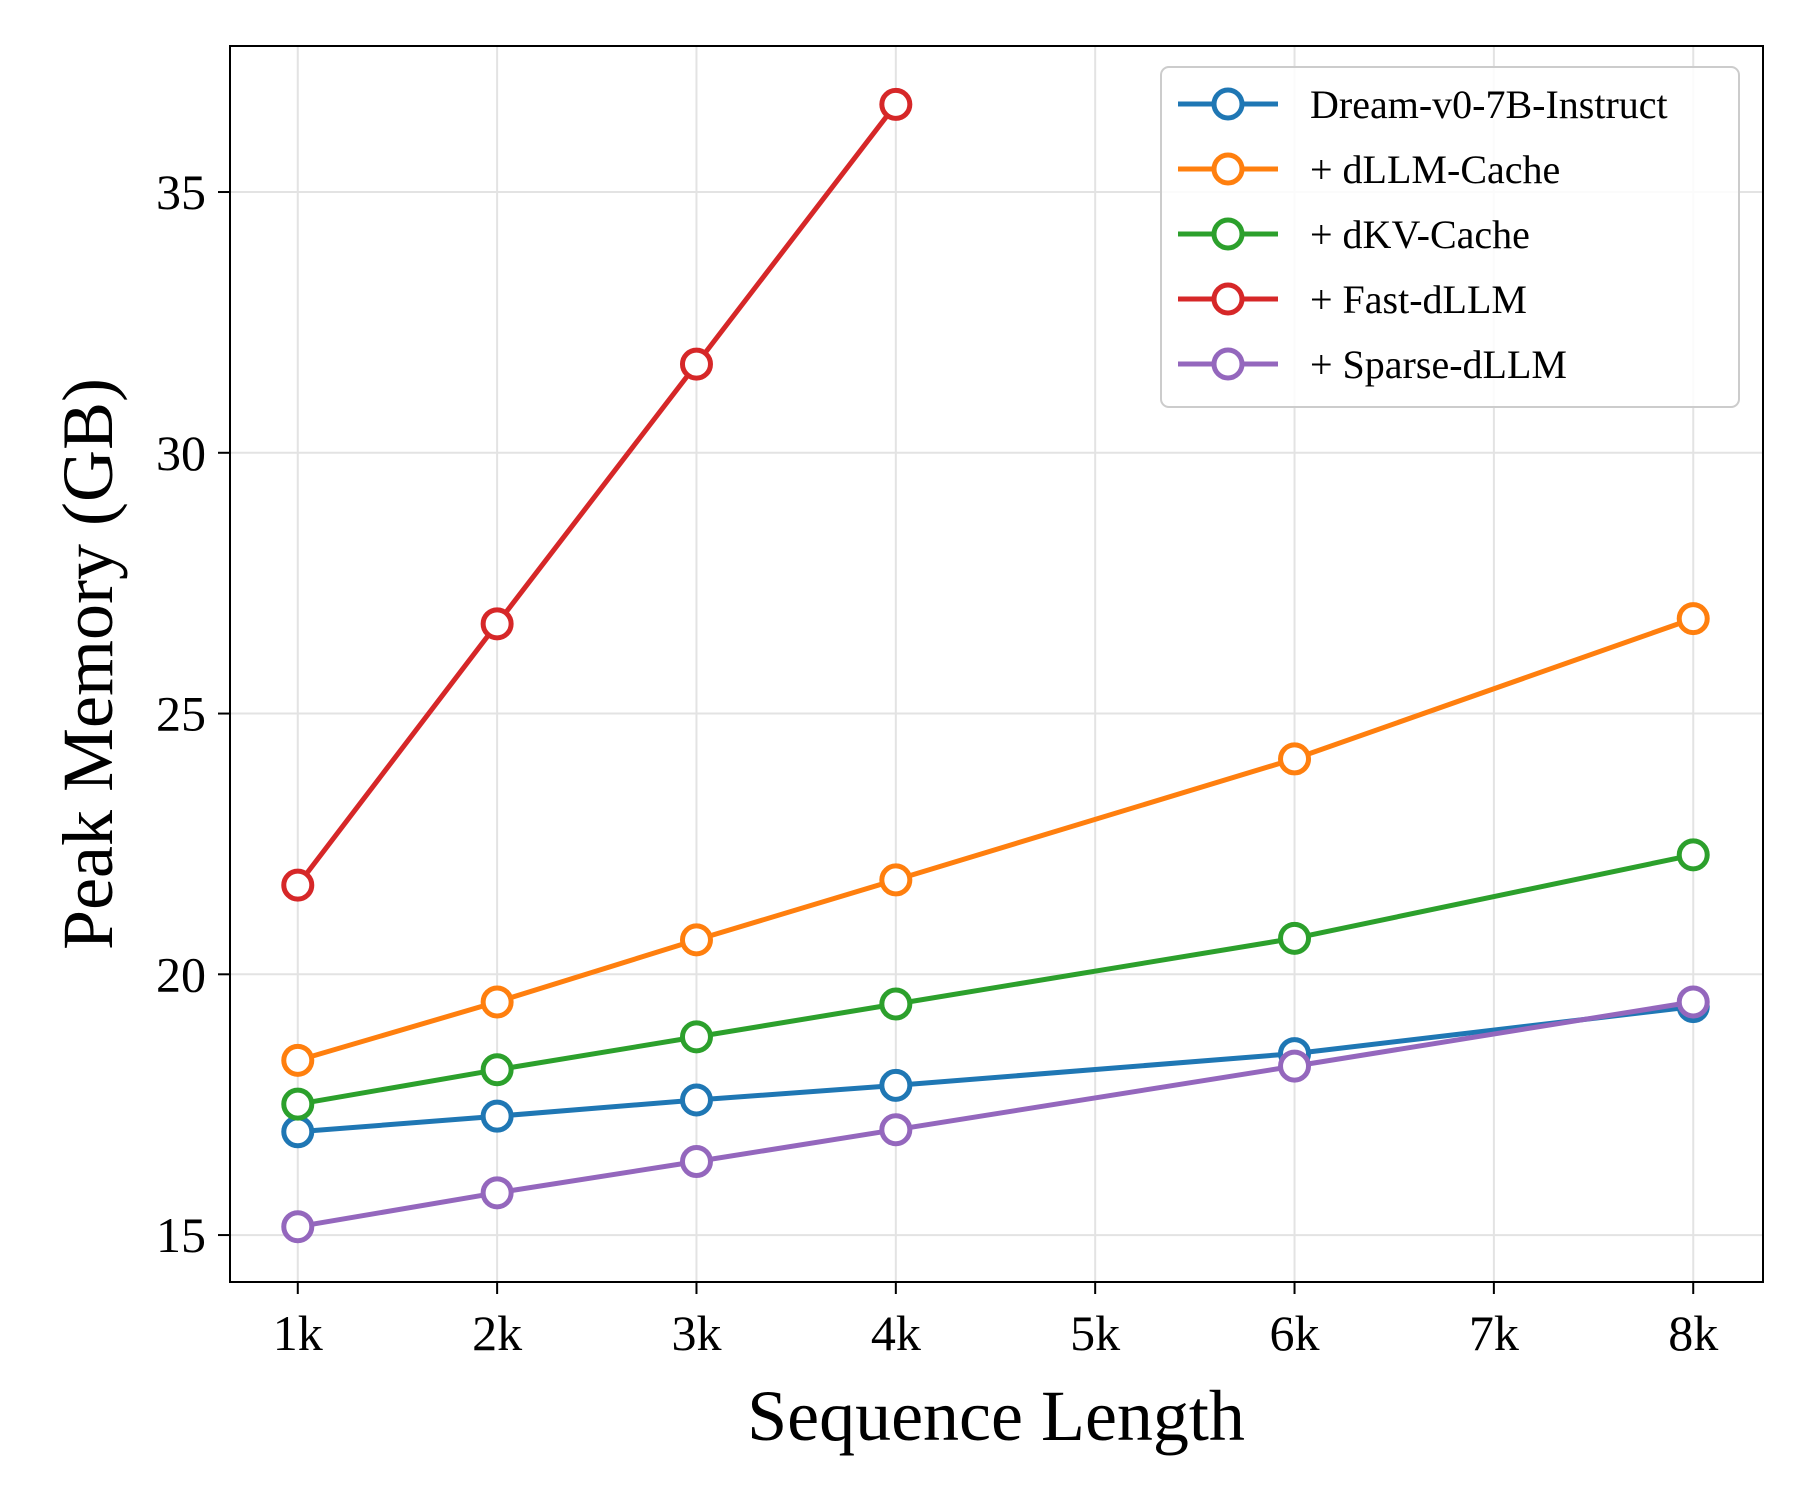  What do you see at coordinates (1435, 169) in the screenshot?
I see `legend-label: + dLLM-Cache` at bounding box center [1435, 169].